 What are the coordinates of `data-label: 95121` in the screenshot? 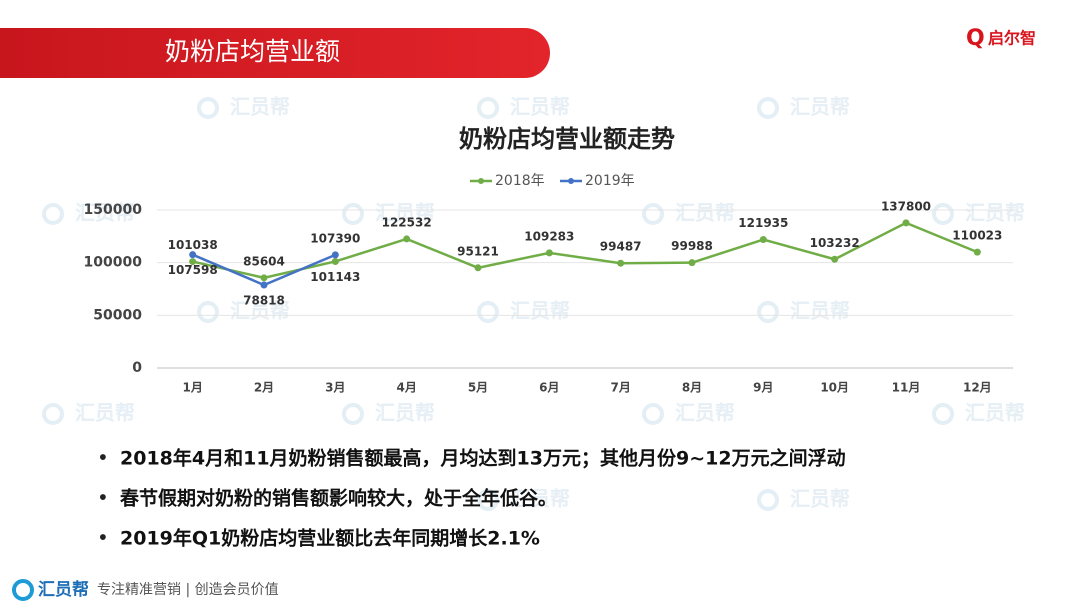 It's located at (478, 251).